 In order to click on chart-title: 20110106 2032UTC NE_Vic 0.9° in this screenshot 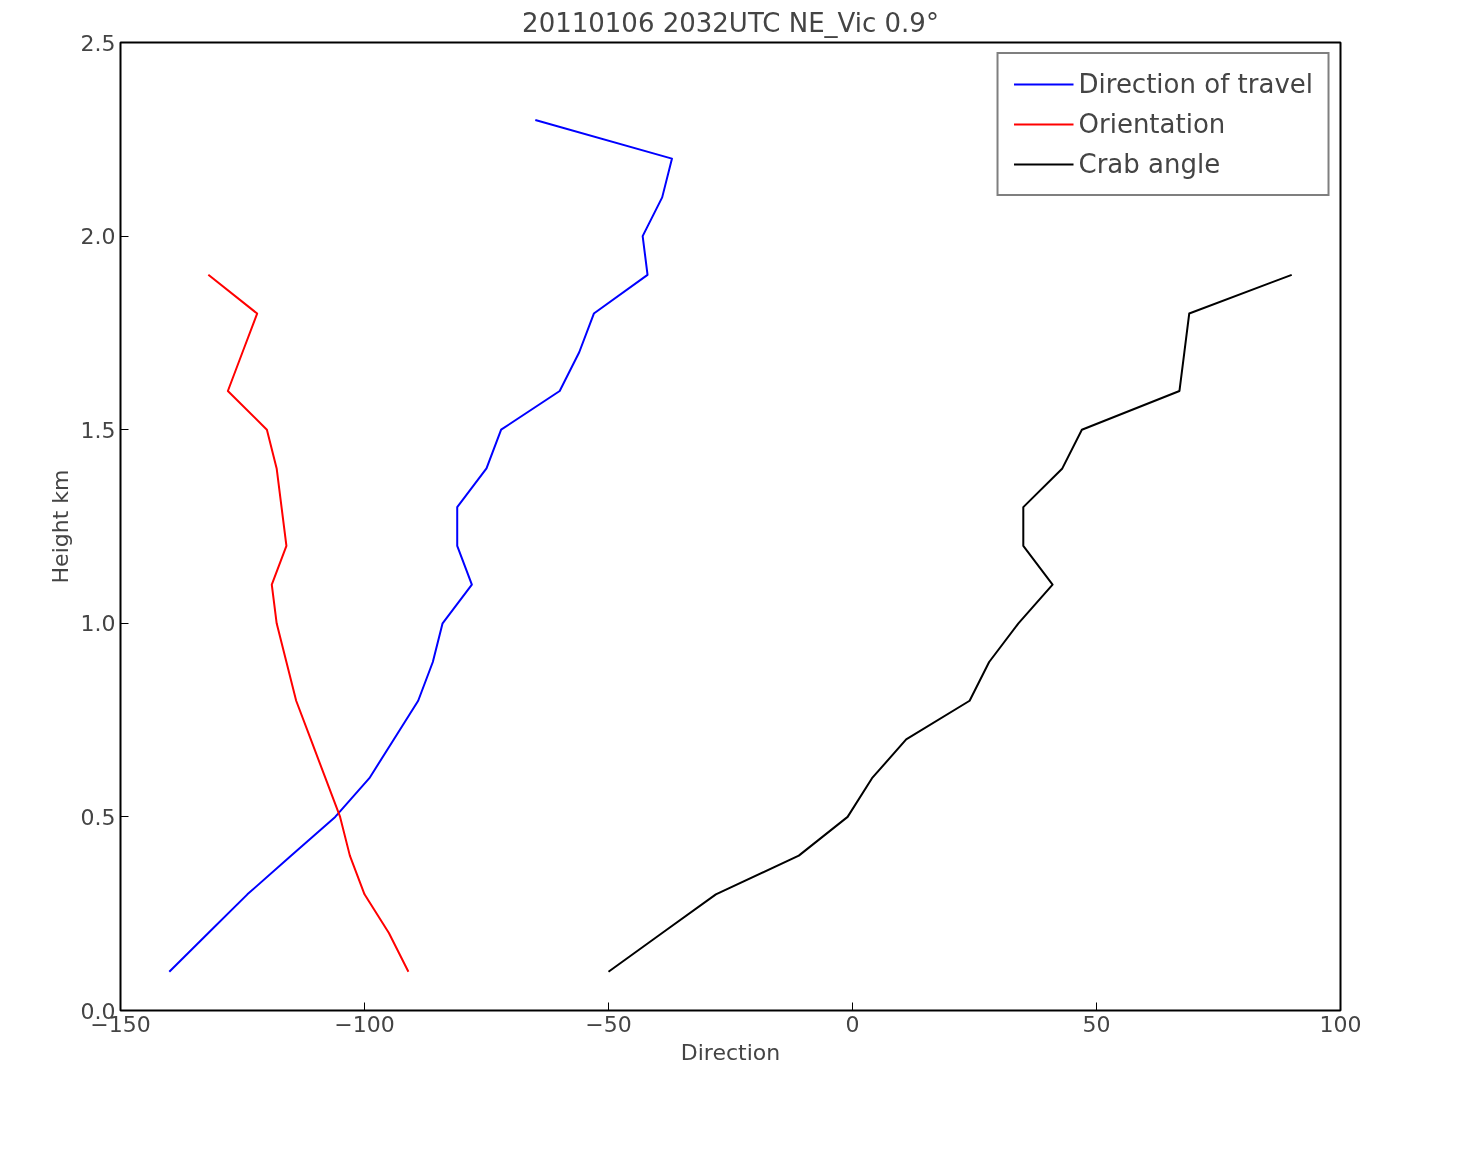, I will do `click(730, 22)`.